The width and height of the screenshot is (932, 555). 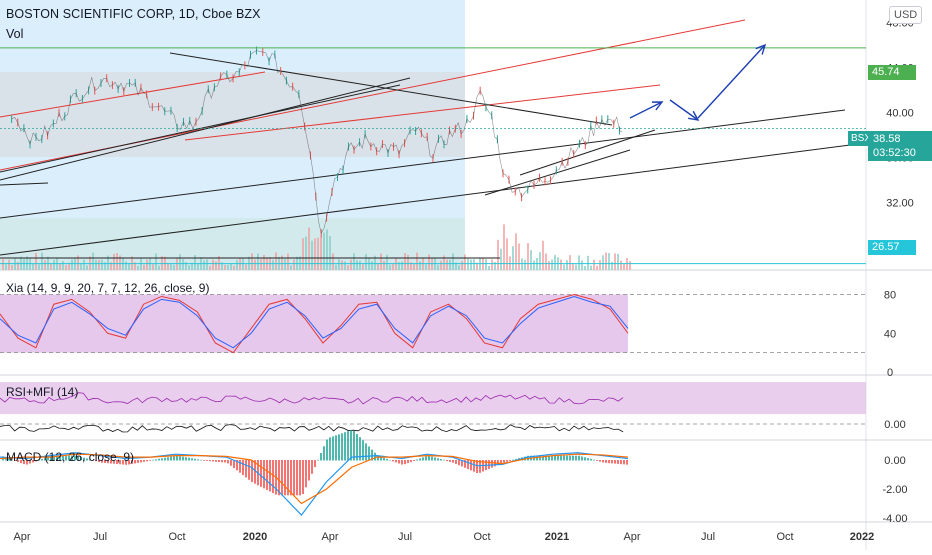 What do you see at coordinates (892, 247) in the screenshot?
I see `lower-level-tag: 26.57` at bounding box center [892, 247].